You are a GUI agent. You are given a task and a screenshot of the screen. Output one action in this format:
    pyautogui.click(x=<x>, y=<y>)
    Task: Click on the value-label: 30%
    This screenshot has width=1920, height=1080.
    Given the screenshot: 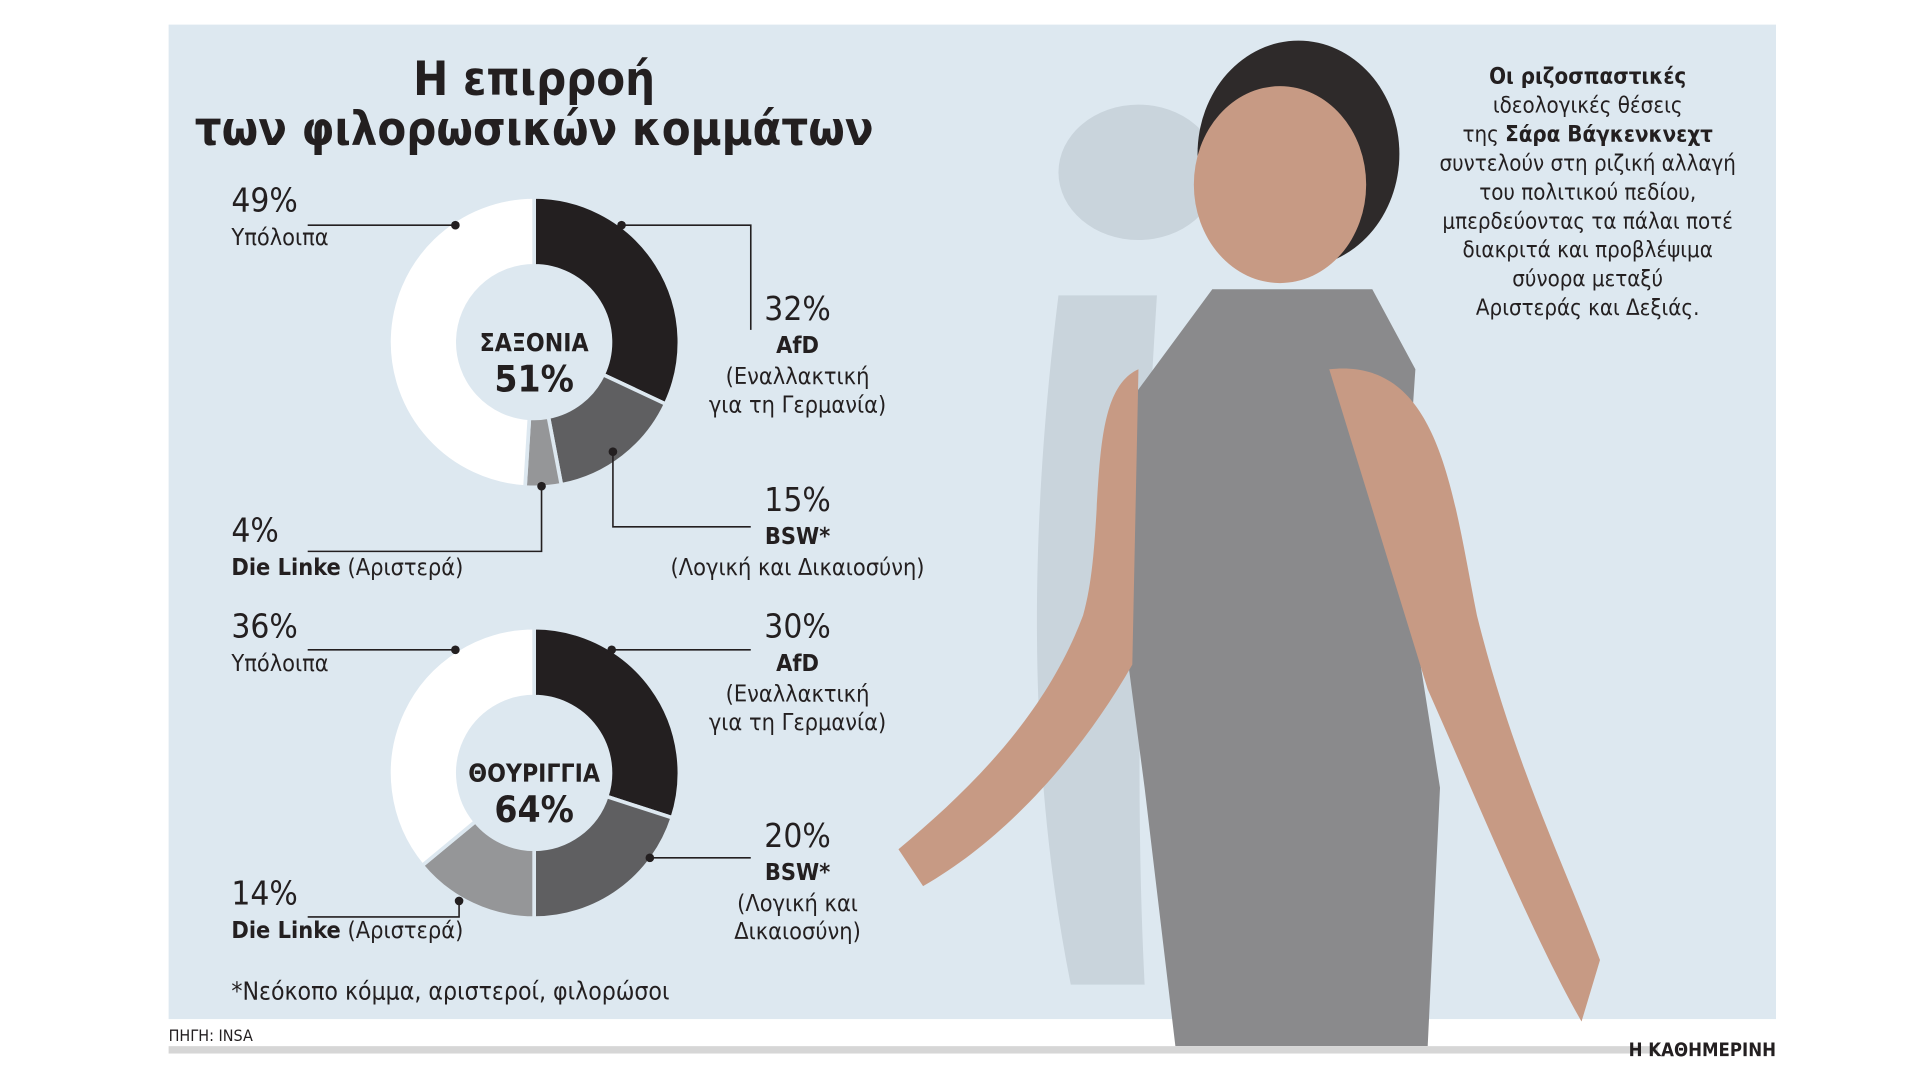 What is the action you would take?
    pyautogui.click(x=797, y=626)
    